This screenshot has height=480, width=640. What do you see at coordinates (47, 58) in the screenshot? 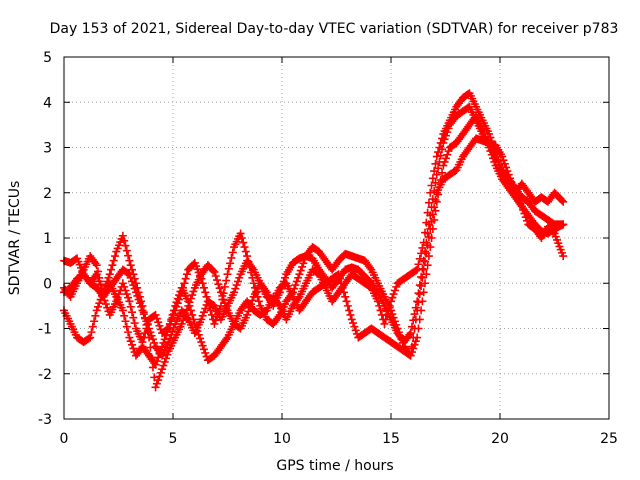
I see `y-tick-label: 5` at bounding box center [47, 58].